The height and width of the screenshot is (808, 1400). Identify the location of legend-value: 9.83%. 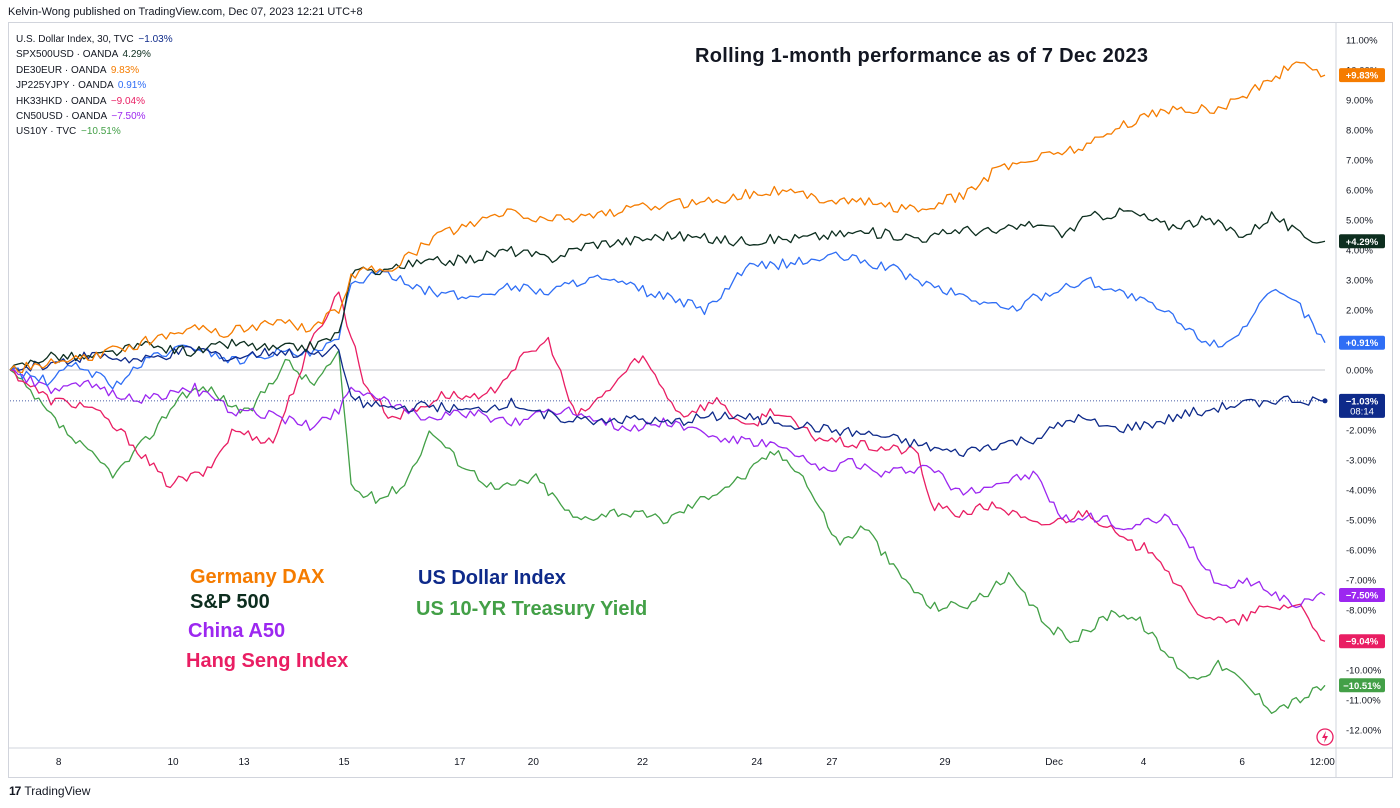
(125, 70).